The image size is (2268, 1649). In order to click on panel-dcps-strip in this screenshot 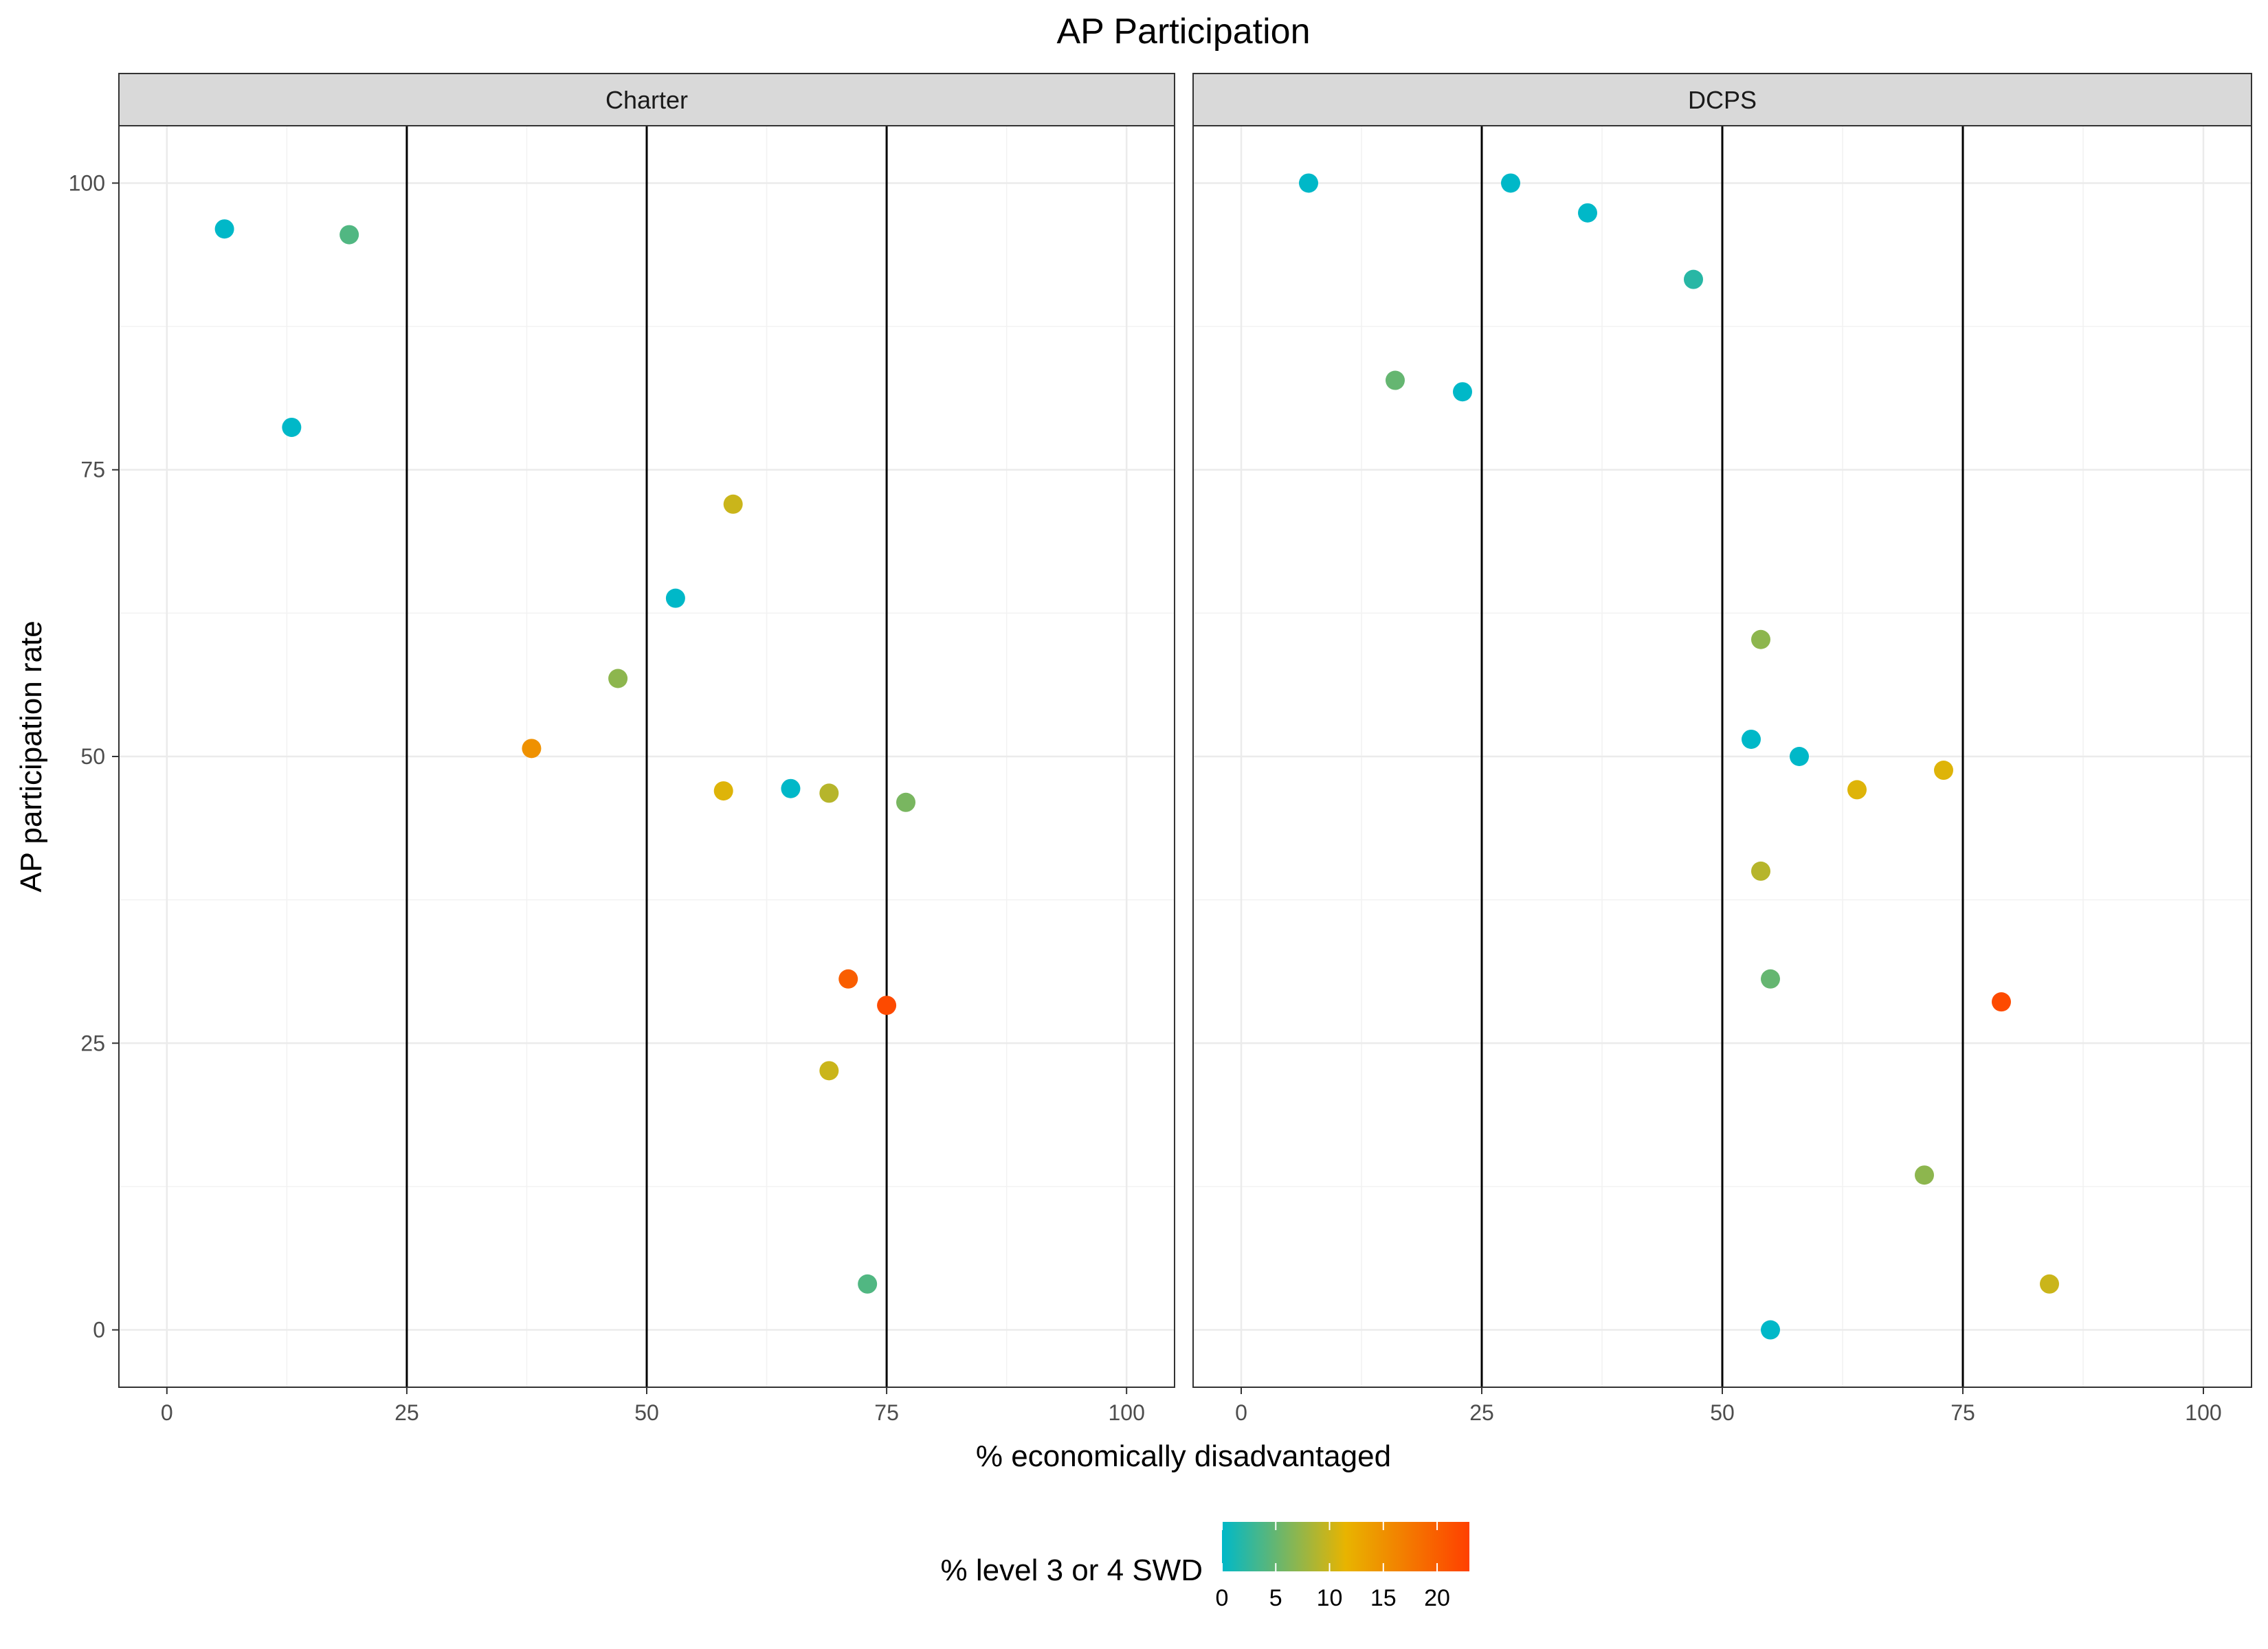, I will do `click(1722, 99)`.